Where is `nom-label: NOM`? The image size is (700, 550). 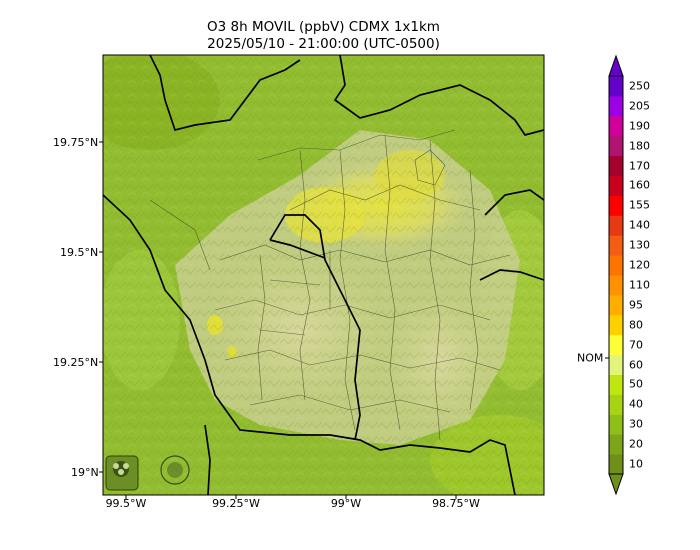
nom-label: NOM is located at coordinates (590, 358).